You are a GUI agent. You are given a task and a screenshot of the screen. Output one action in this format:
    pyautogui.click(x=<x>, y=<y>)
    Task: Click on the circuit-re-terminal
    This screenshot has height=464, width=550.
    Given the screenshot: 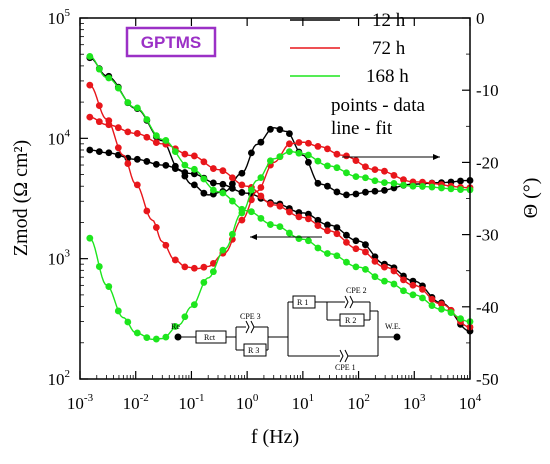 What is the action you would take?
    pyautogui.click(x=178, y=337)
    